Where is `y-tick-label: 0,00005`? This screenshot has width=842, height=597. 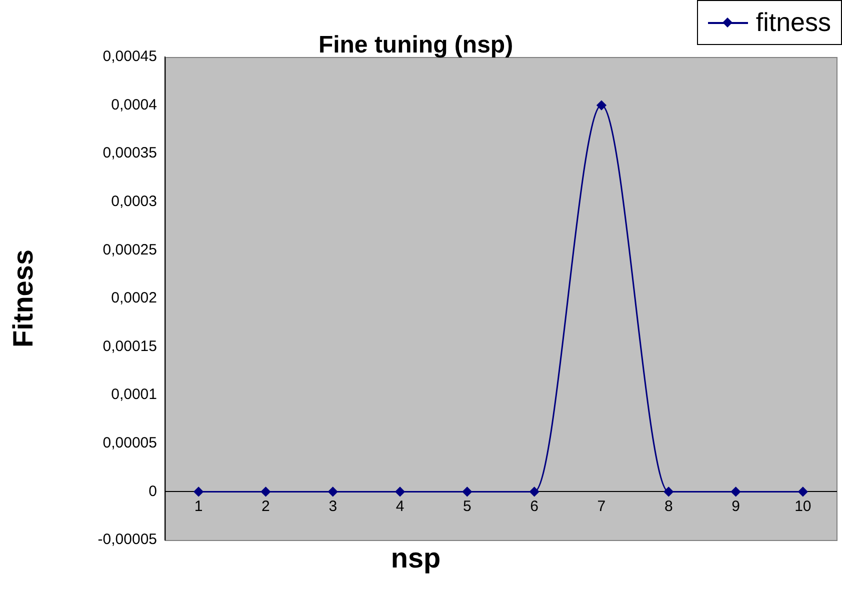 y-tick-label: 0,00005 is located at coordinates (129, 443).